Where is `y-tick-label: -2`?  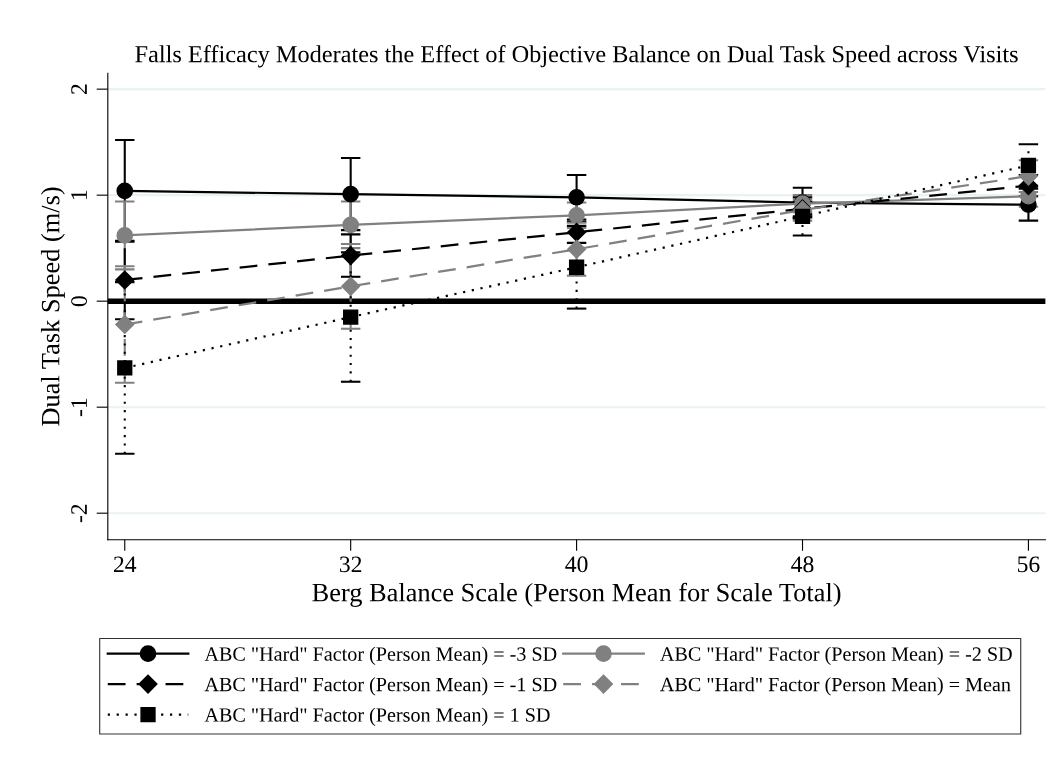 y-tick-label: -2 is located at coordinates (79, 513).